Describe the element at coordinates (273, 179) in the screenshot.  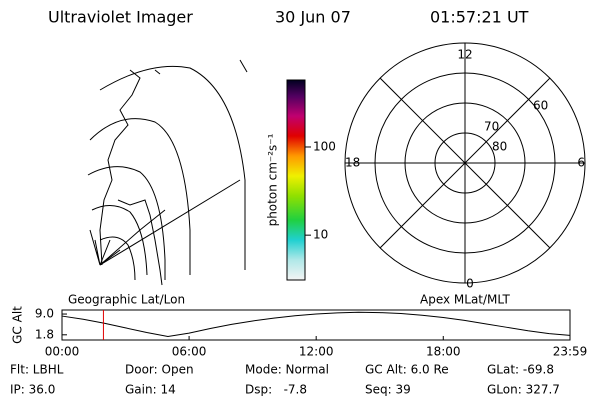
I see `colorbar-label: photon cm⁻²s⁻¹` at that location.